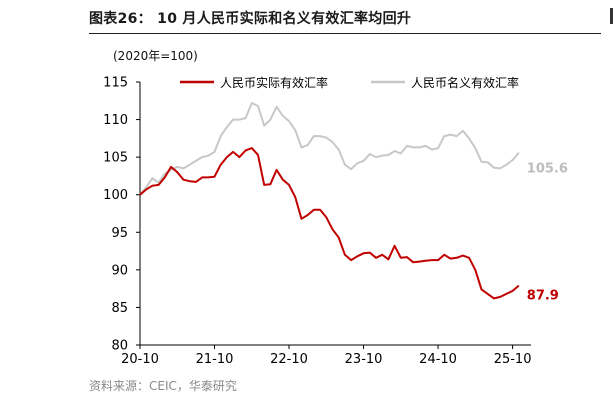 Image resolution: width=616 pixels, height=403 pixels. Describe the element at coordinates (513, 359) in the screenshot. I see `x-tick-label: 25-10` at that location.